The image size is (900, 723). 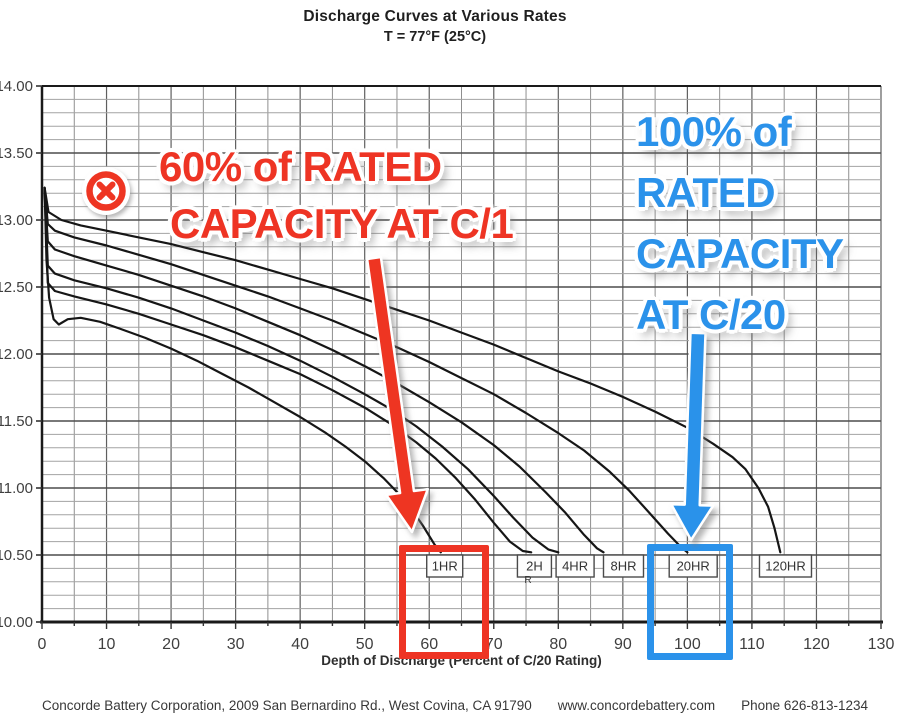 I want to click on curve-label-box-2H, so click(x=534, y=566).